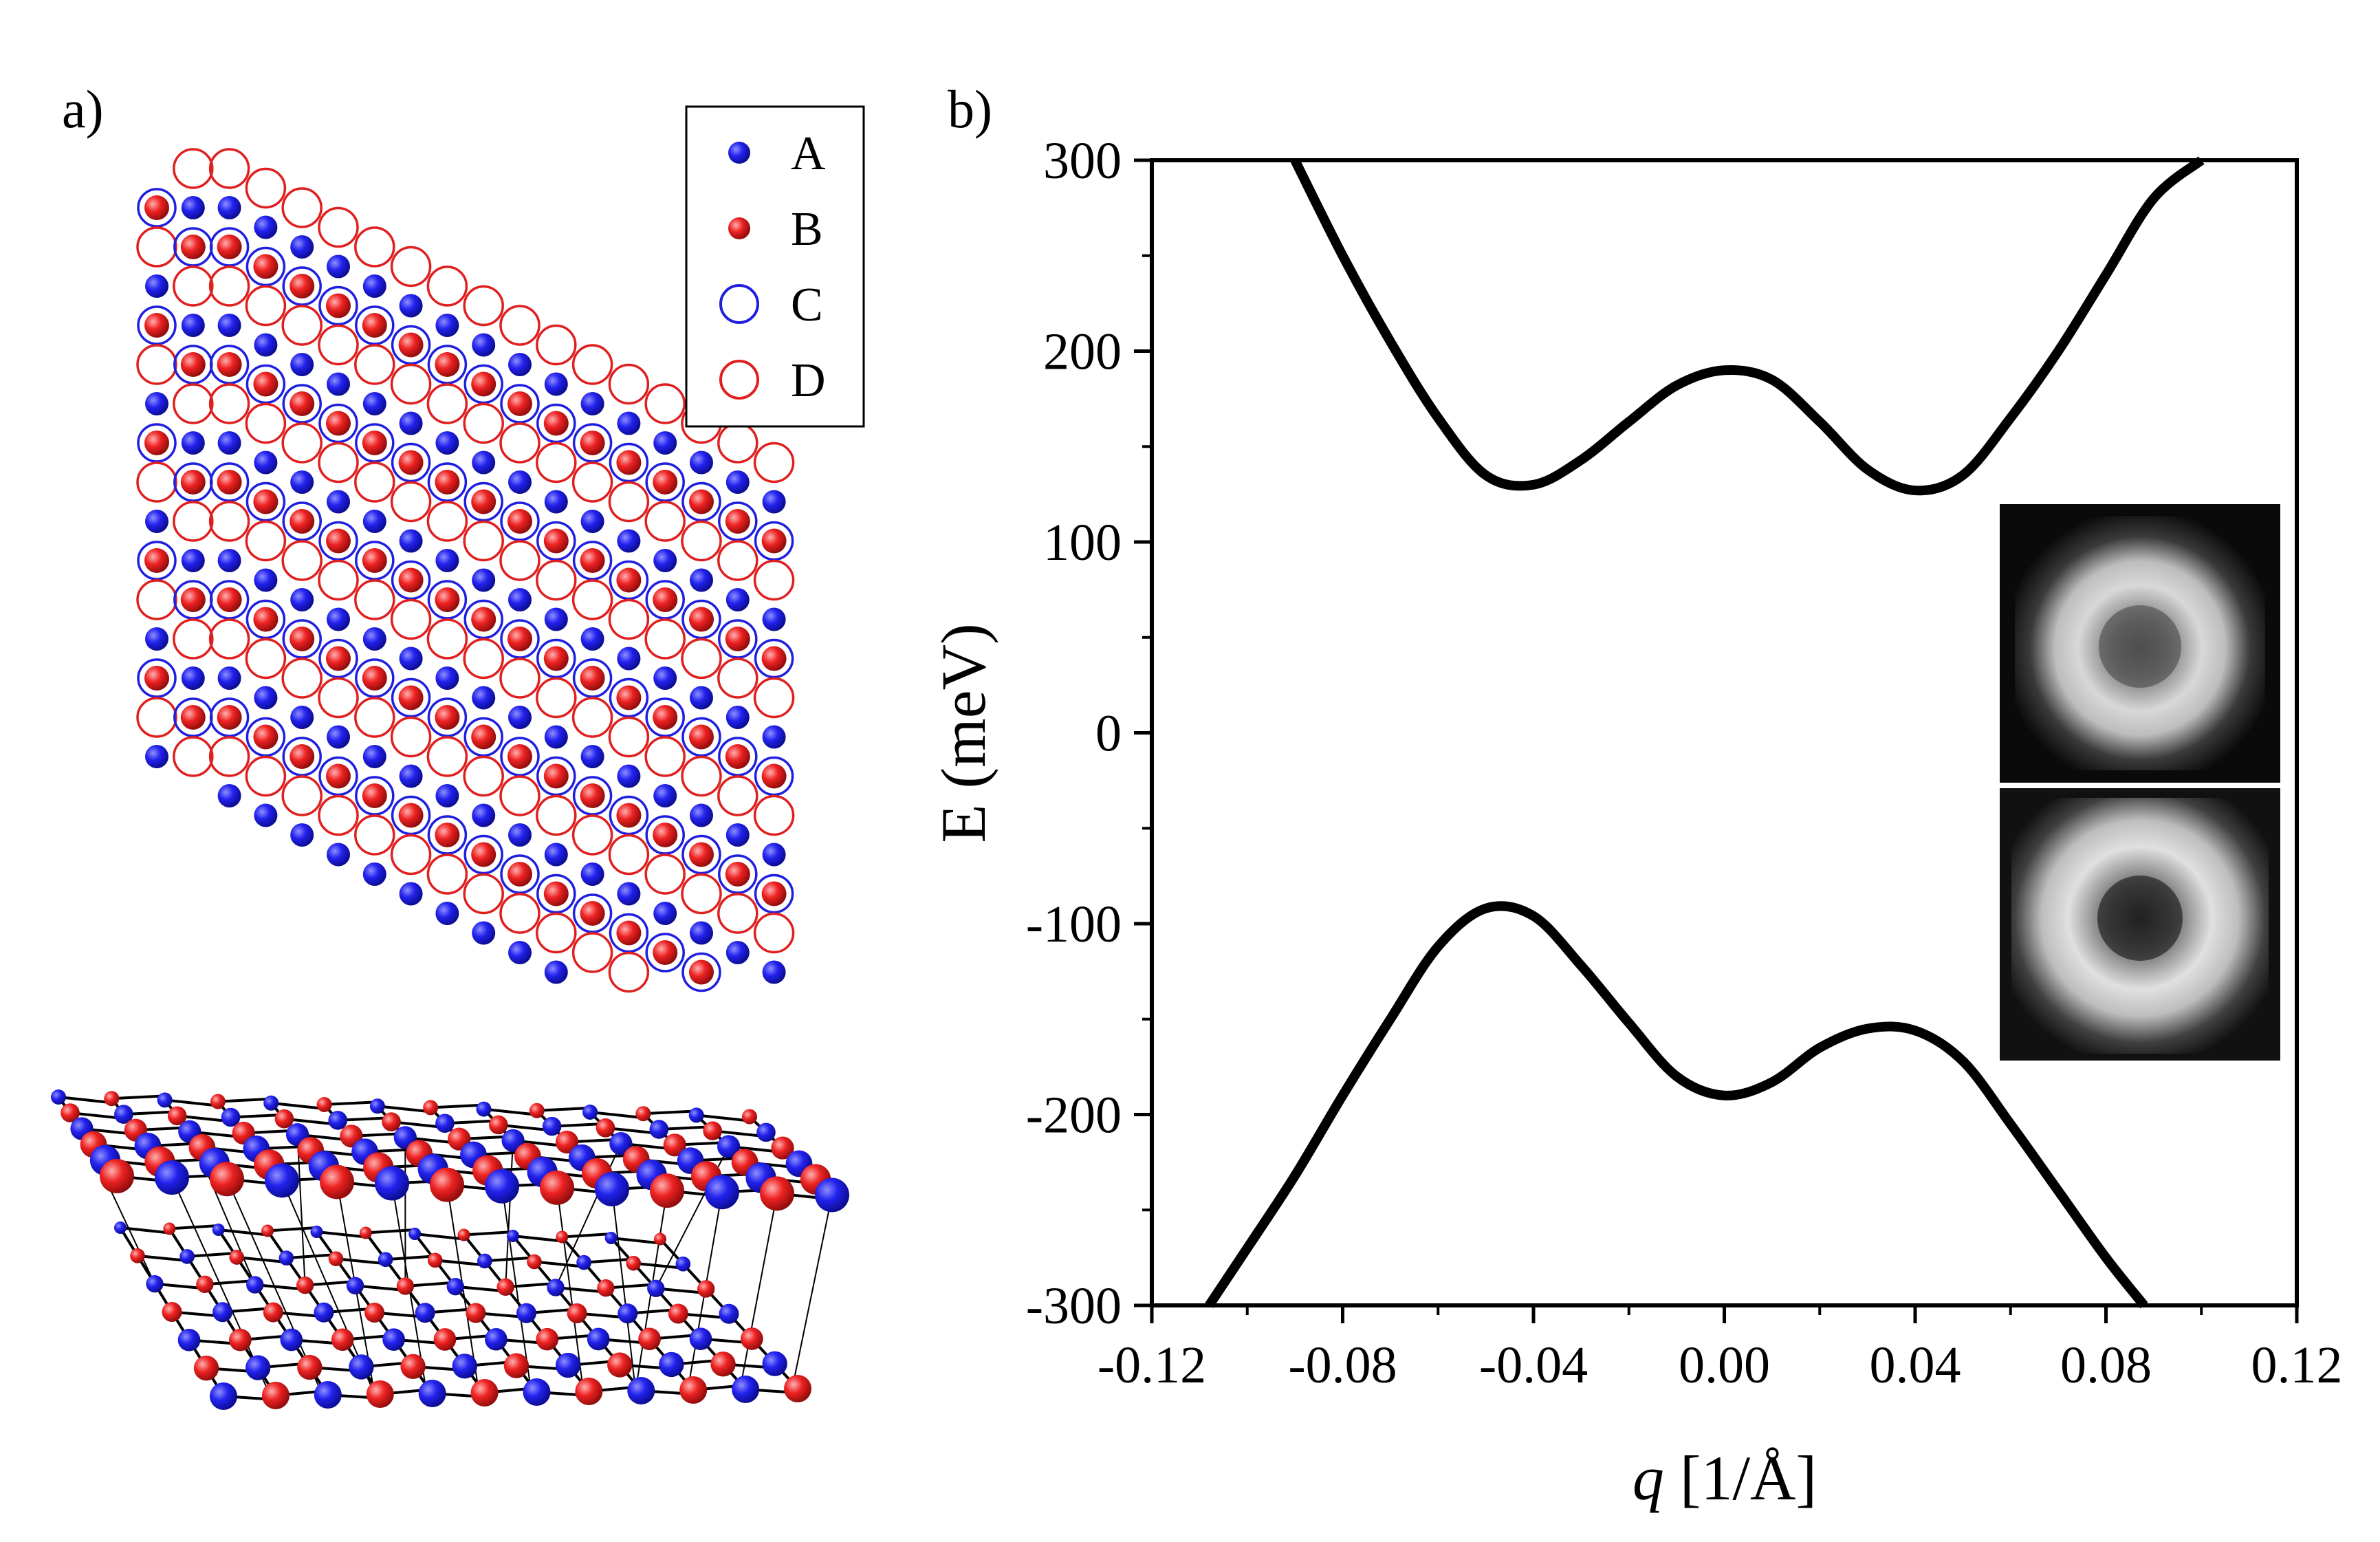 This screenshot has height=1542, width=2380. Describe the element at coordinates (1747, 326) in the screenshot. I see `upper-band-line` at that location.